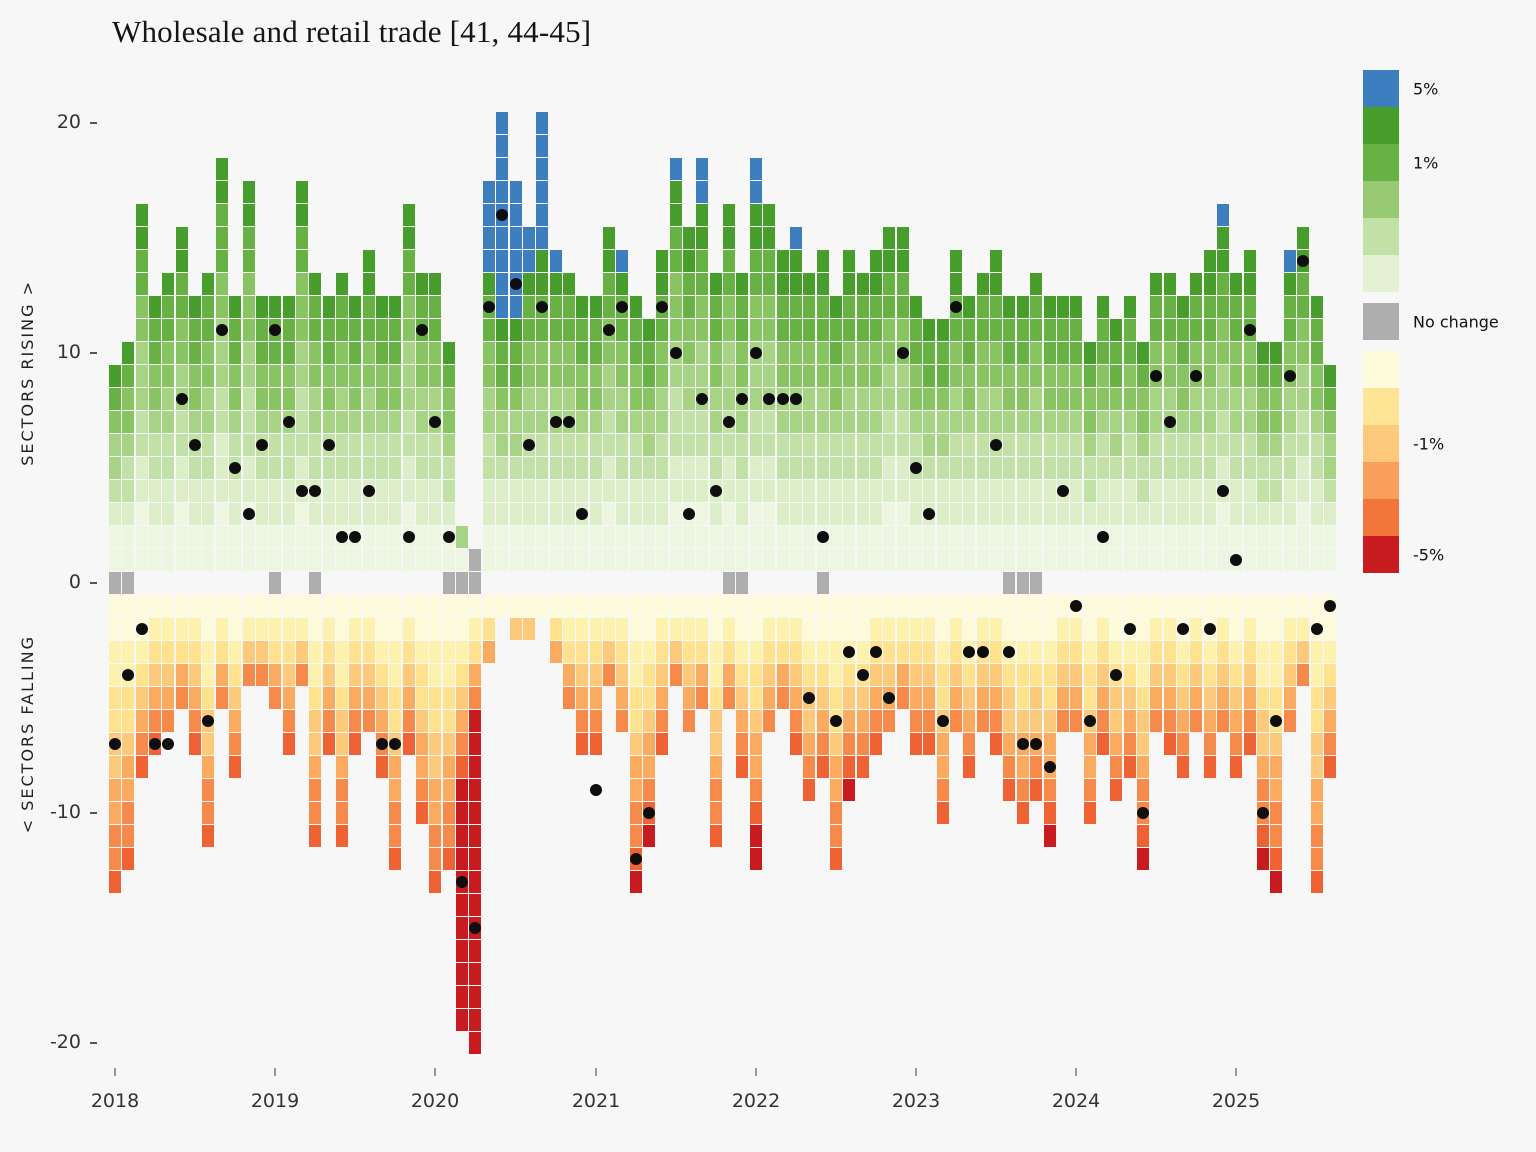 The height and width of the screenshot is (1152, 1536). Describe the element at coordinates (1429, 554) in the screenshot. I see `legend-label: -5%` at that location.